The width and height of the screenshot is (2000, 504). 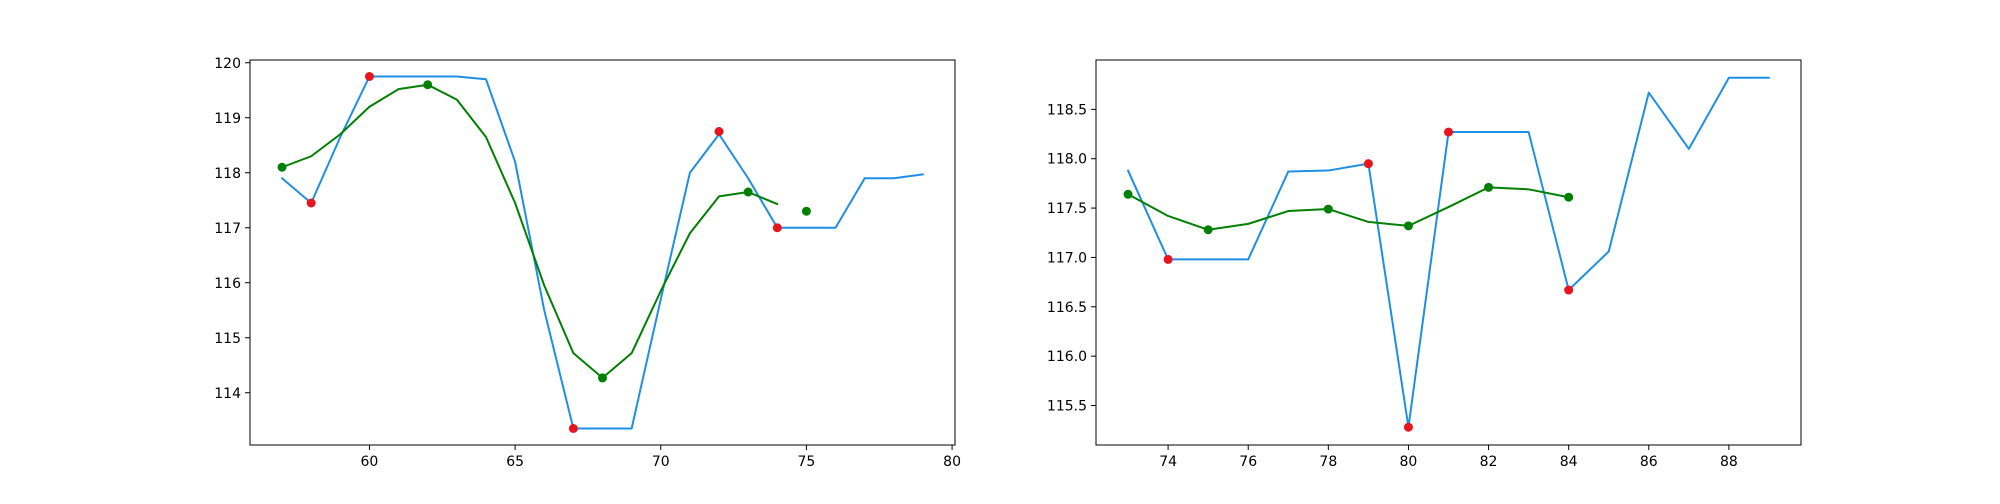 What do you see at coordinates (227, 394) in the screenshot?
I see `y-tick-label: 114` at bounding box center [227, 394].